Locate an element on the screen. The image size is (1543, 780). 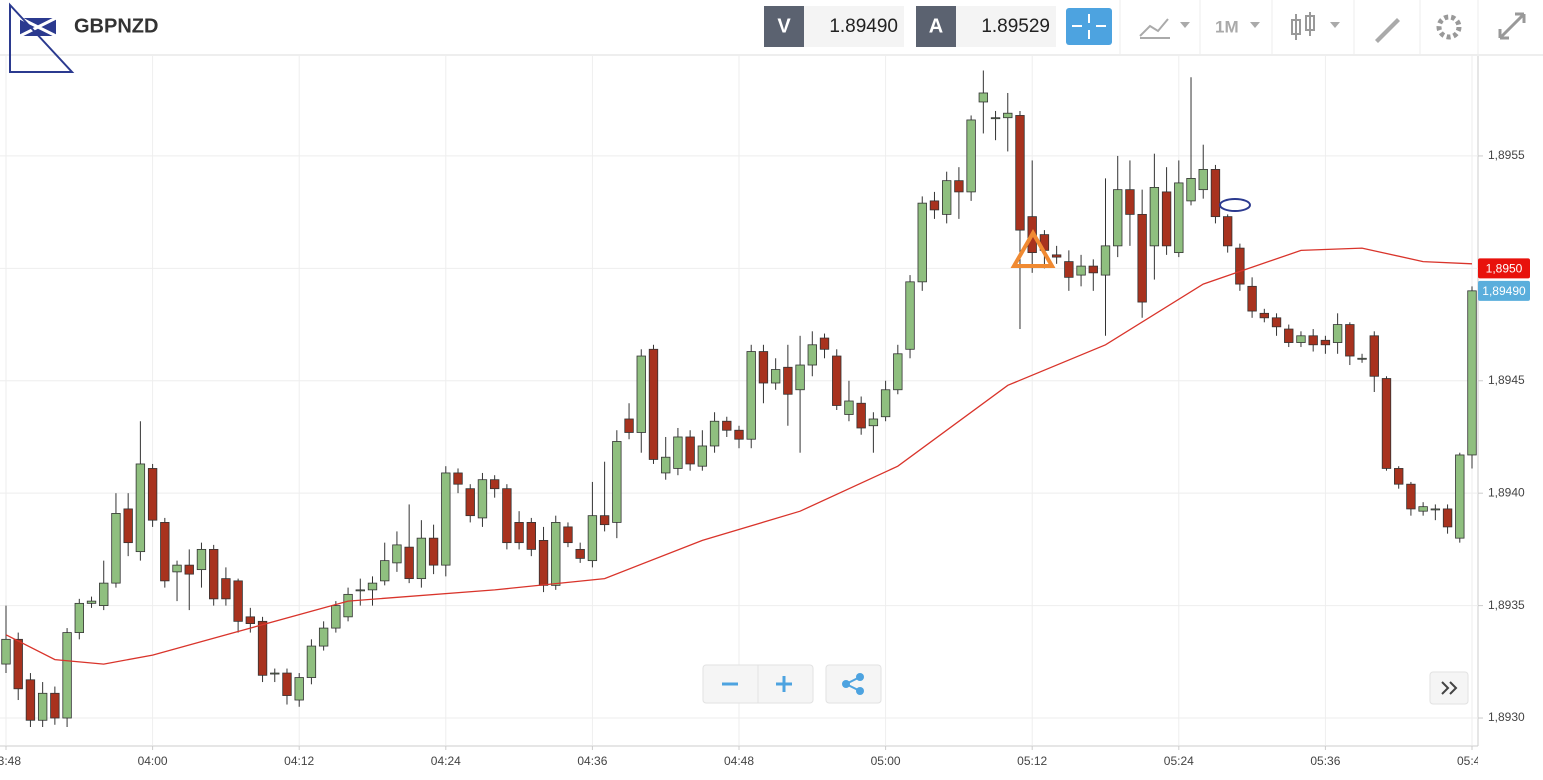
timeframe: 1M is located at coordinates (1227, 26).